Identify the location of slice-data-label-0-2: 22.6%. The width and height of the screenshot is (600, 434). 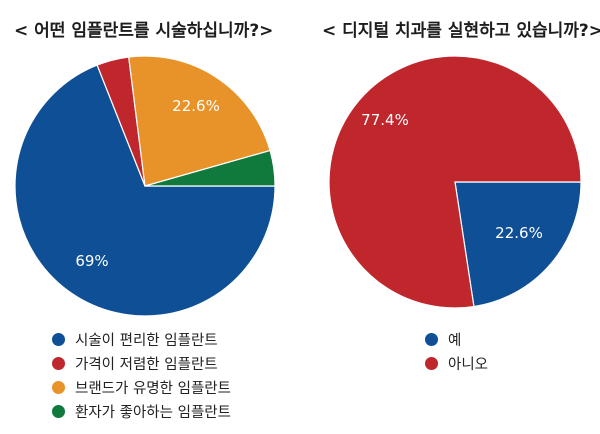
(196, 106).